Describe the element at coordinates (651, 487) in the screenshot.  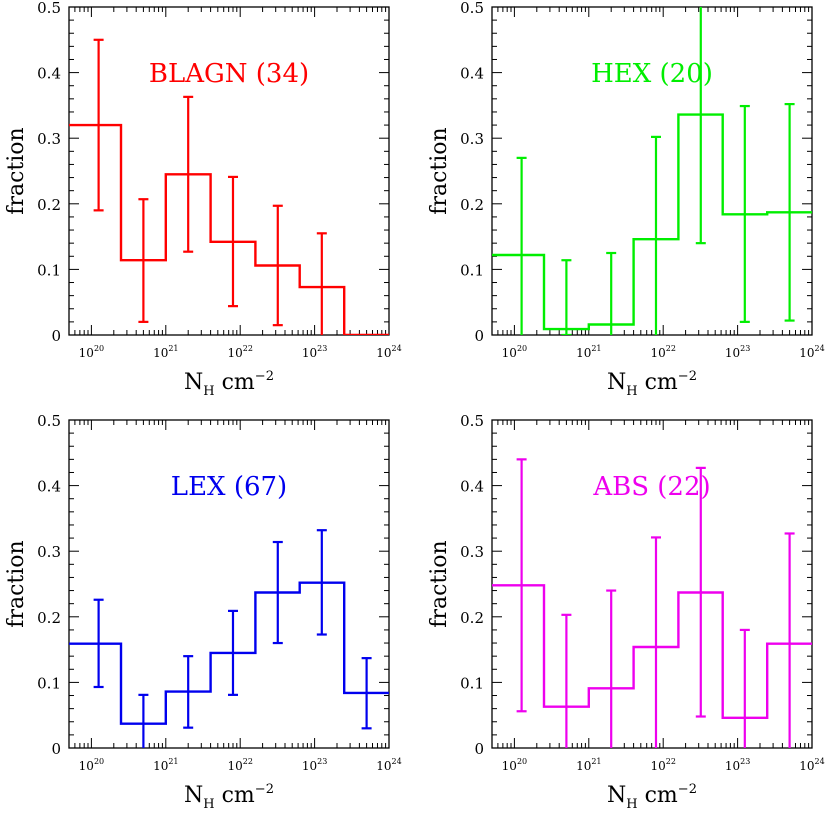
I see `panel-title: ABS (22)` at that location.